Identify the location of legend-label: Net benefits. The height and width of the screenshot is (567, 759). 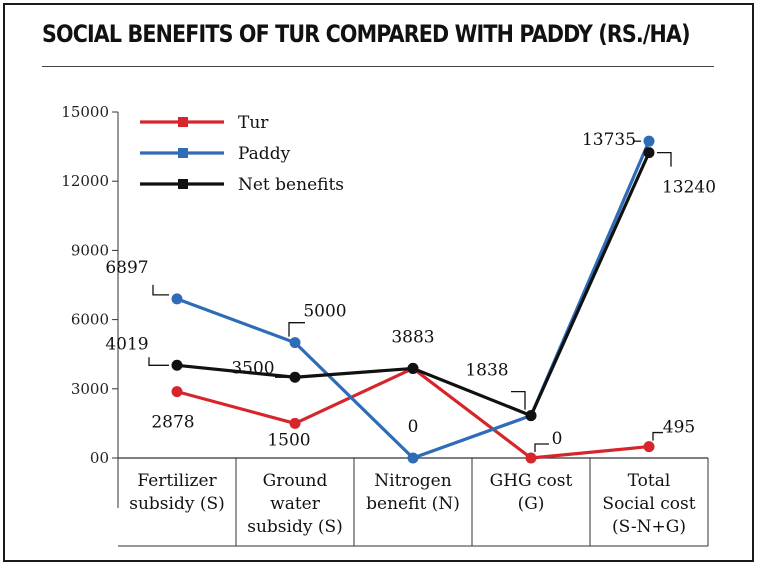
(291, 185).